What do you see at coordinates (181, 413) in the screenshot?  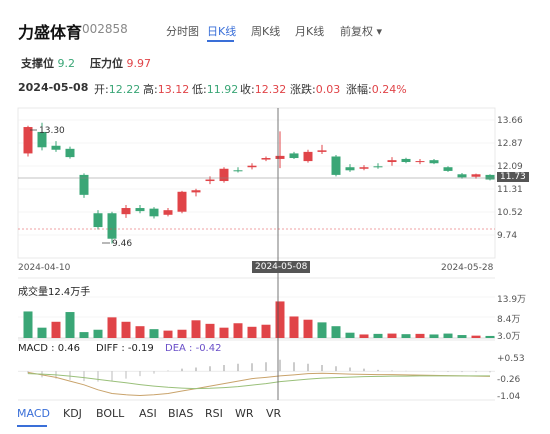 I see `indicator-tab-bias: BIAS` at bounding box center [181, 413].